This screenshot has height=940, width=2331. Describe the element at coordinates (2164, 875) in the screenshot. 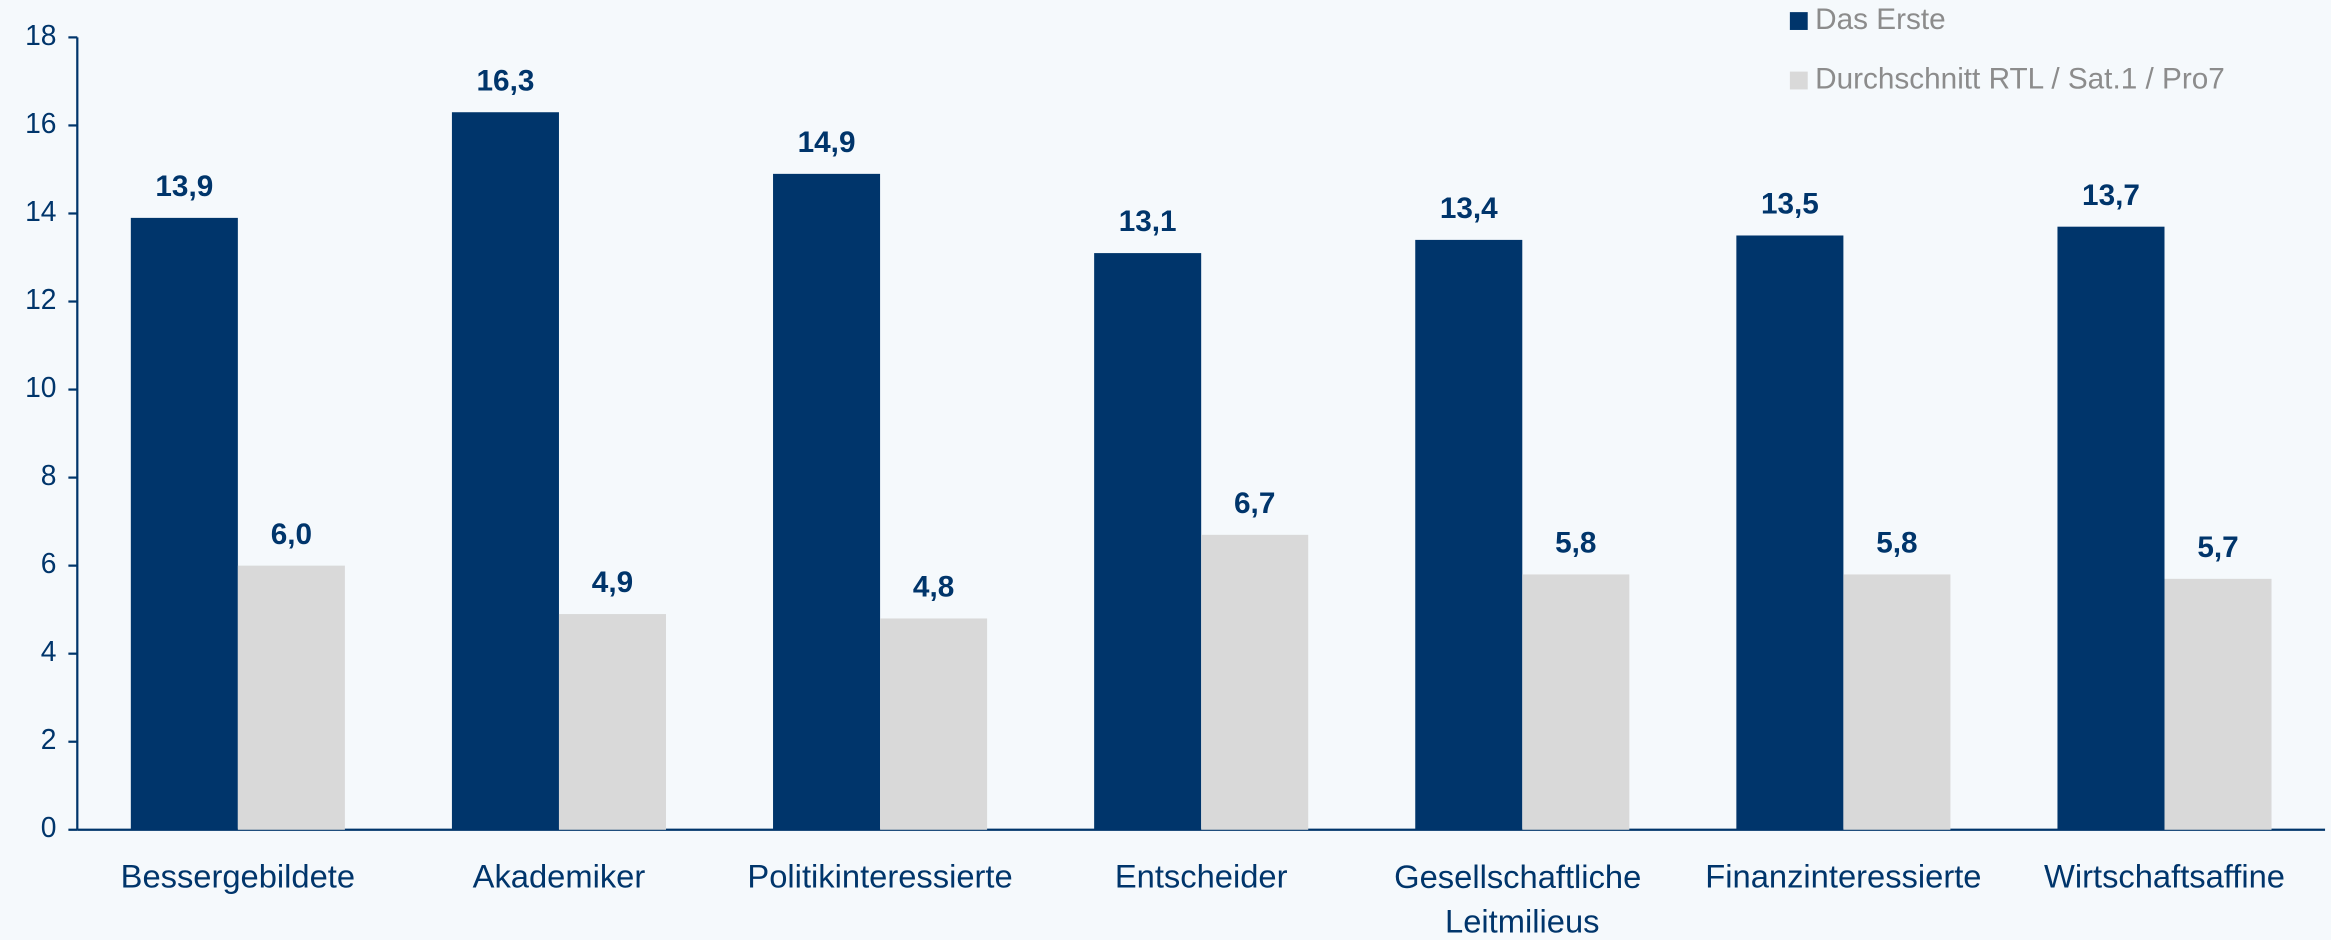

I see `x-tick-label: Wirtschaftsaffine` at that location.